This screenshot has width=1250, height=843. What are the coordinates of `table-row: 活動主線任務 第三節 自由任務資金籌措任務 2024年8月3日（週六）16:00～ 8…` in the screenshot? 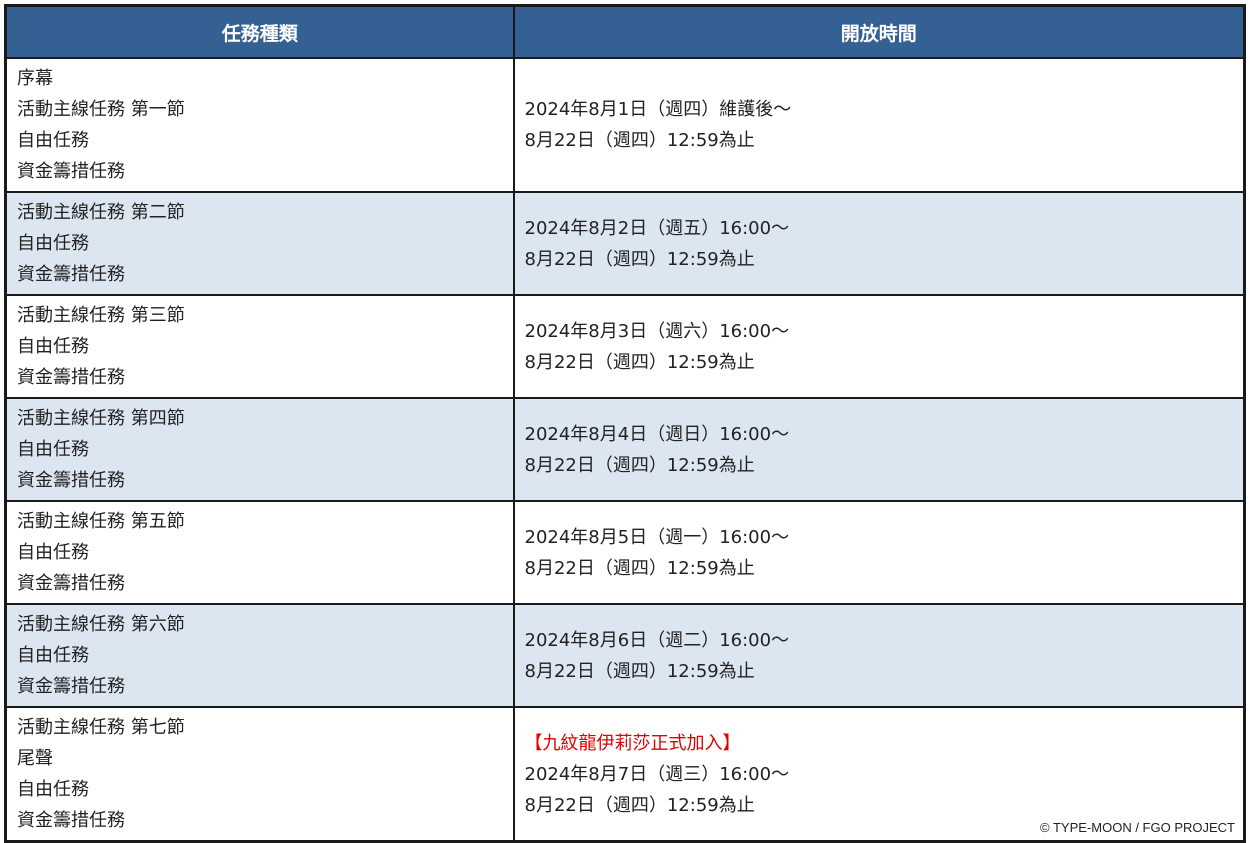 It's located at (625, 346).